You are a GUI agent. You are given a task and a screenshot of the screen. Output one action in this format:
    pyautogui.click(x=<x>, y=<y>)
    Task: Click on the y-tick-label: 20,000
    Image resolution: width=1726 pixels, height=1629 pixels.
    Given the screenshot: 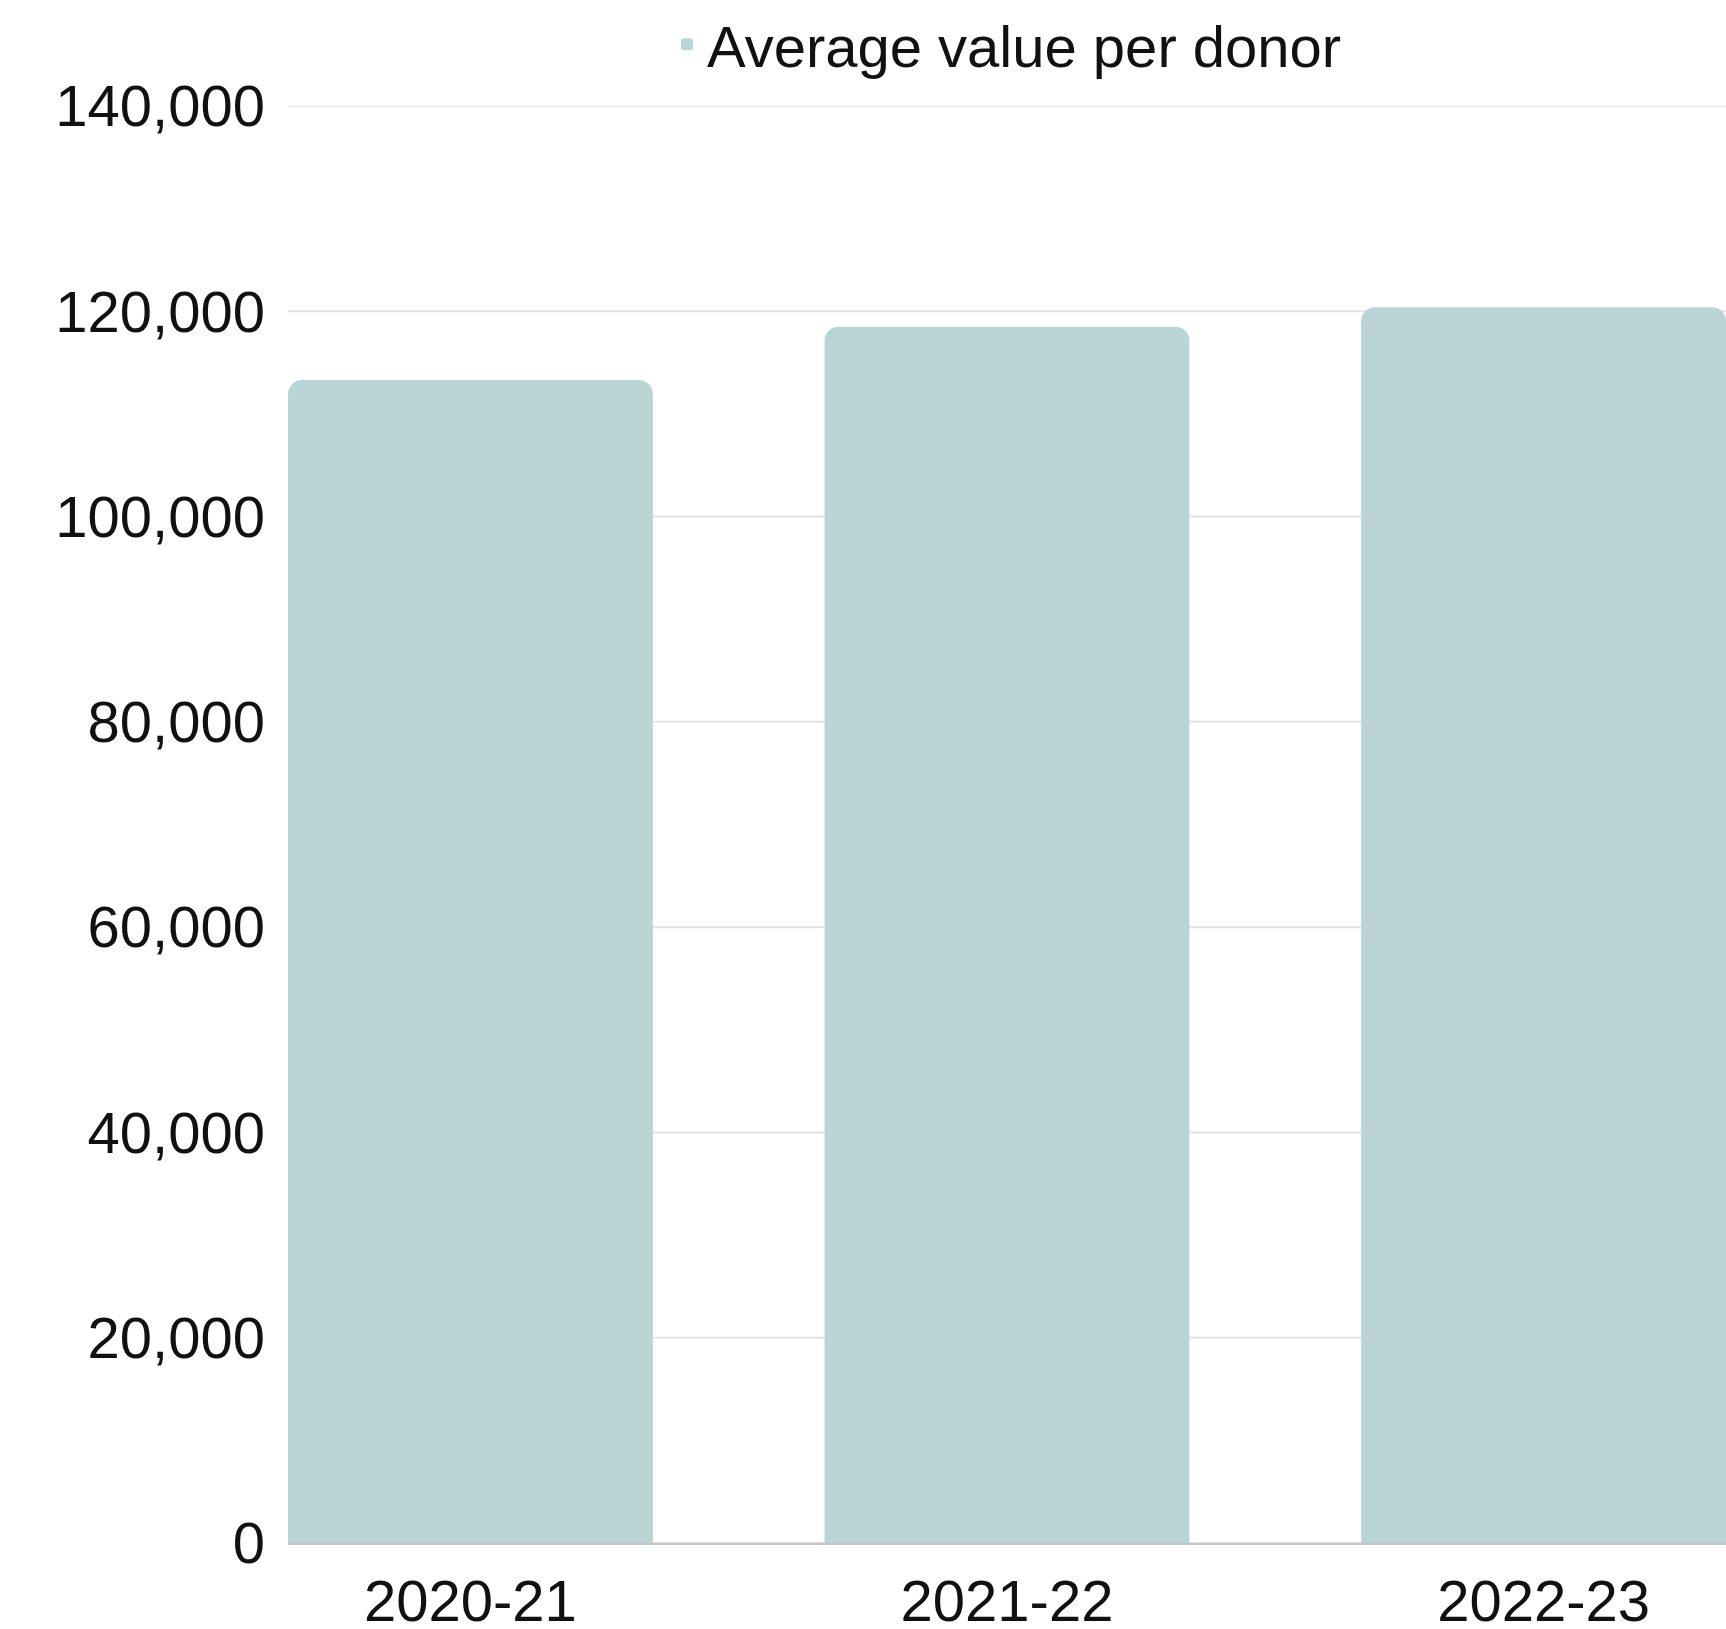 What is the action you would take?
    pyautogui.click(x=176, y=1338)
    